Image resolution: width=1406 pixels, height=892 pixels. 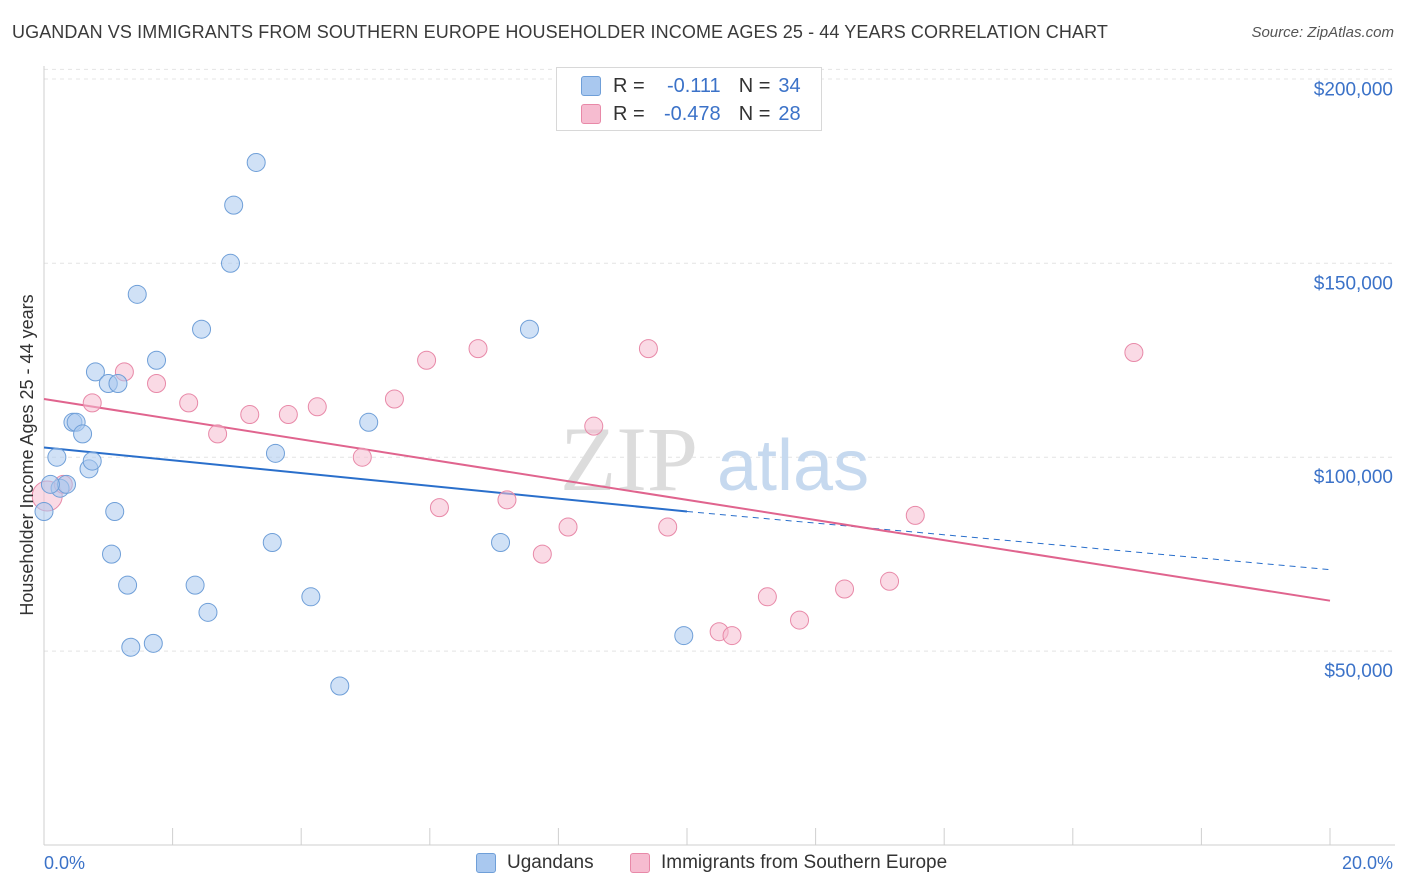 I want to click on watermark: ZIP atlas, so click(x=714, y=459).